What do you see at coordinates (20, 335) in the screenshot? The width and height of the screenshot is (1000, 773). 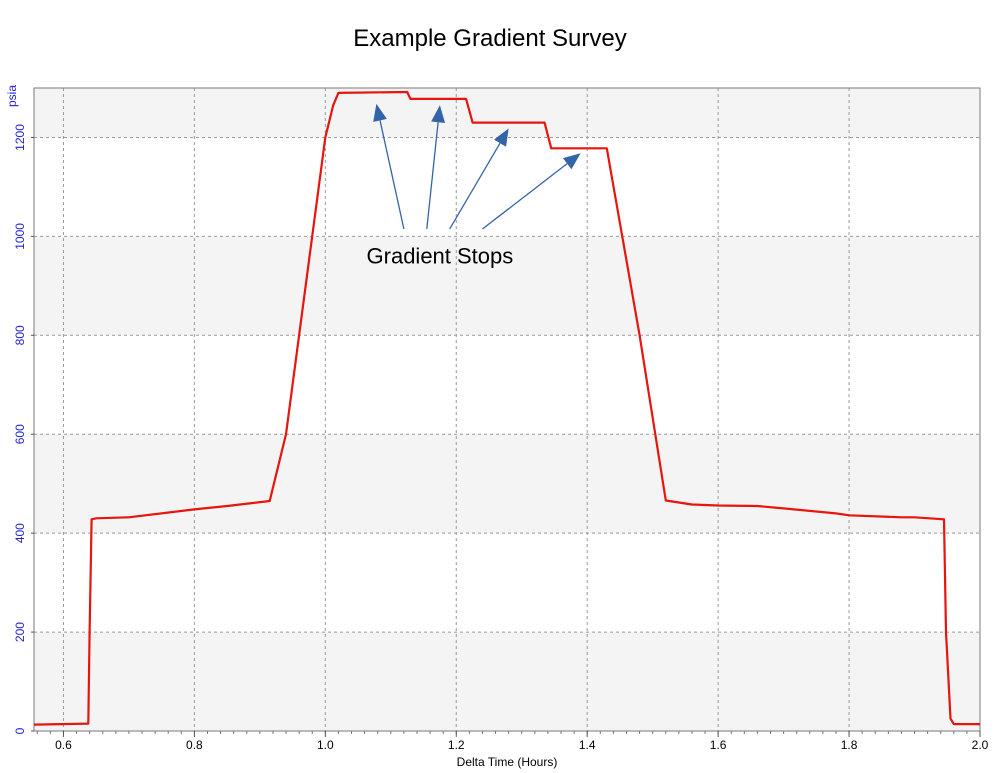 I see `y-tick-label: 800` at bounding box center [20, 335].